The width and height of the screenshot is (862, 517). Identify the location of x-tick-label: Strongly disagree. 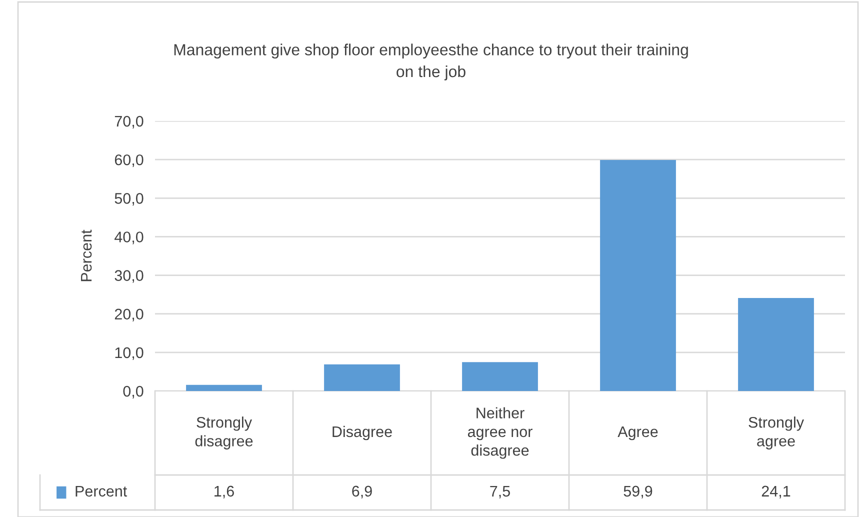
(224, 433).